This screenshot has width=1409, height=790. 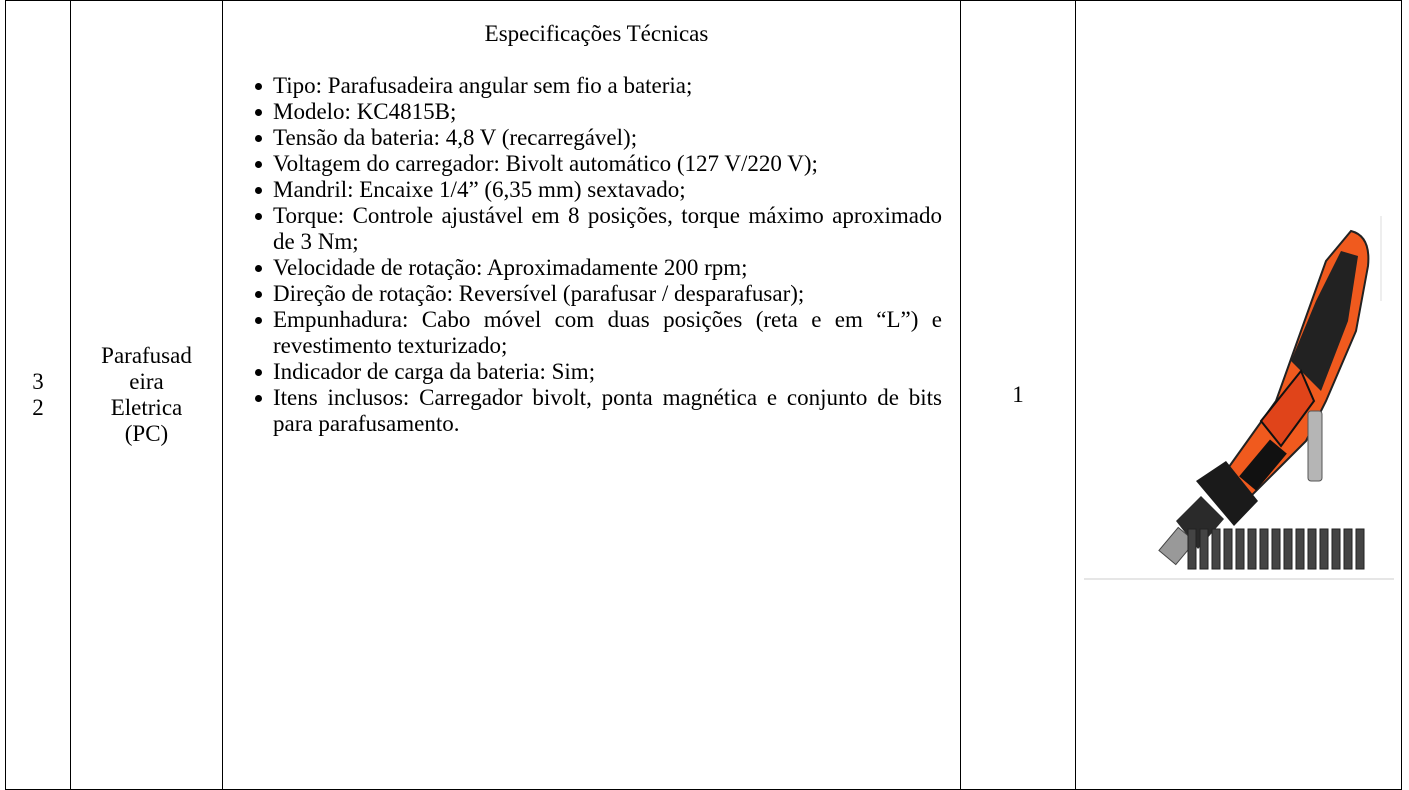 I want to click on product-image, so click(x=1239, y=398).